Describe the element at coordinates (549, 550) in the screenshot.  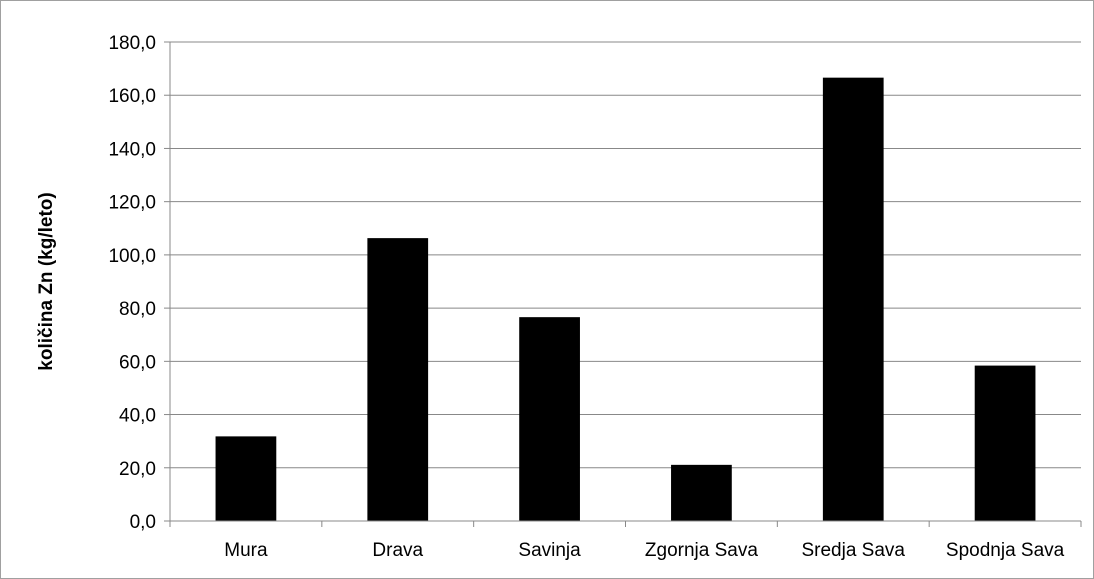
I see `x-tick-label: Savinja` at that location.